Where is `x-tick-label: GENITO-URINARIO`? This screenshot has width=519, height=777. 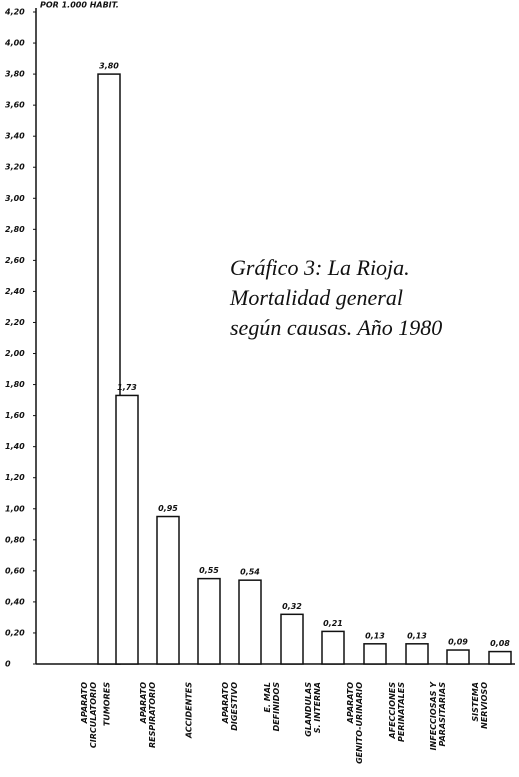 x-tick-label: GENITO-URINARIO is located at coordinates (359, 723).